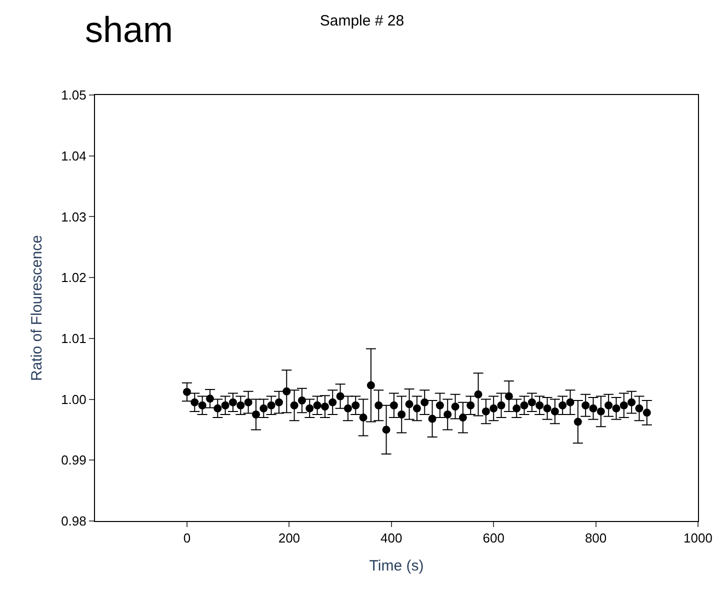  I want to click on chart-title: Sample # 28, so click(362, 21).